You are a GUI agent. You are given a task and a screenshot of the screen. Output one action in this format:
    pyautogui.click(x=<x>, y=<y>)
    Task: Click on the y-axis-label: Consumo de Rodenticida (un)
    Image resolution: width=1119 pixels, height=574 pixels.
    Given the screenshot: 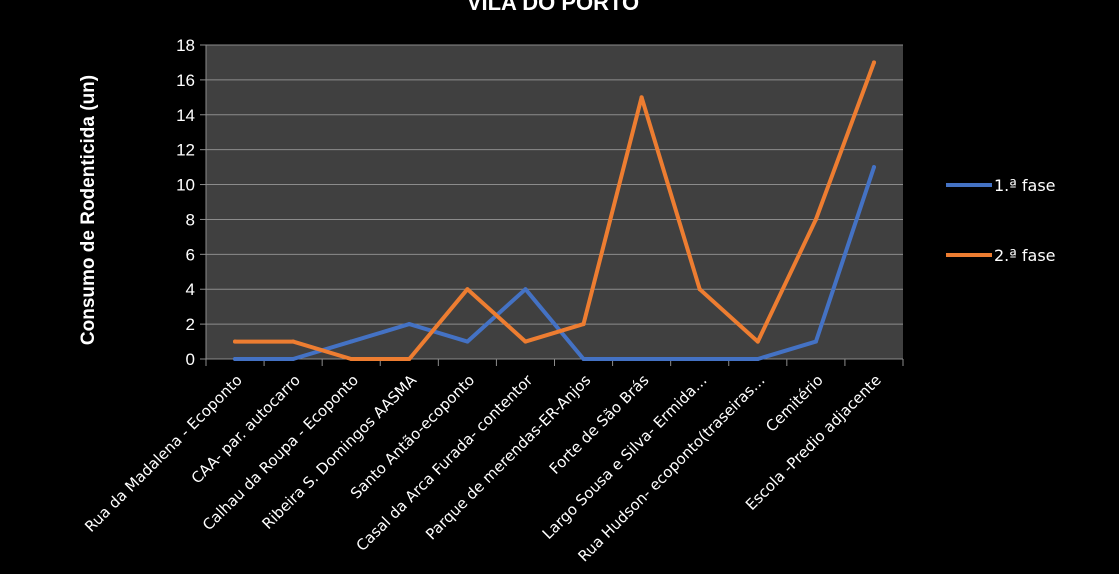 What is the action you would take?
    pyautogui.click(x=88, y=210)
    